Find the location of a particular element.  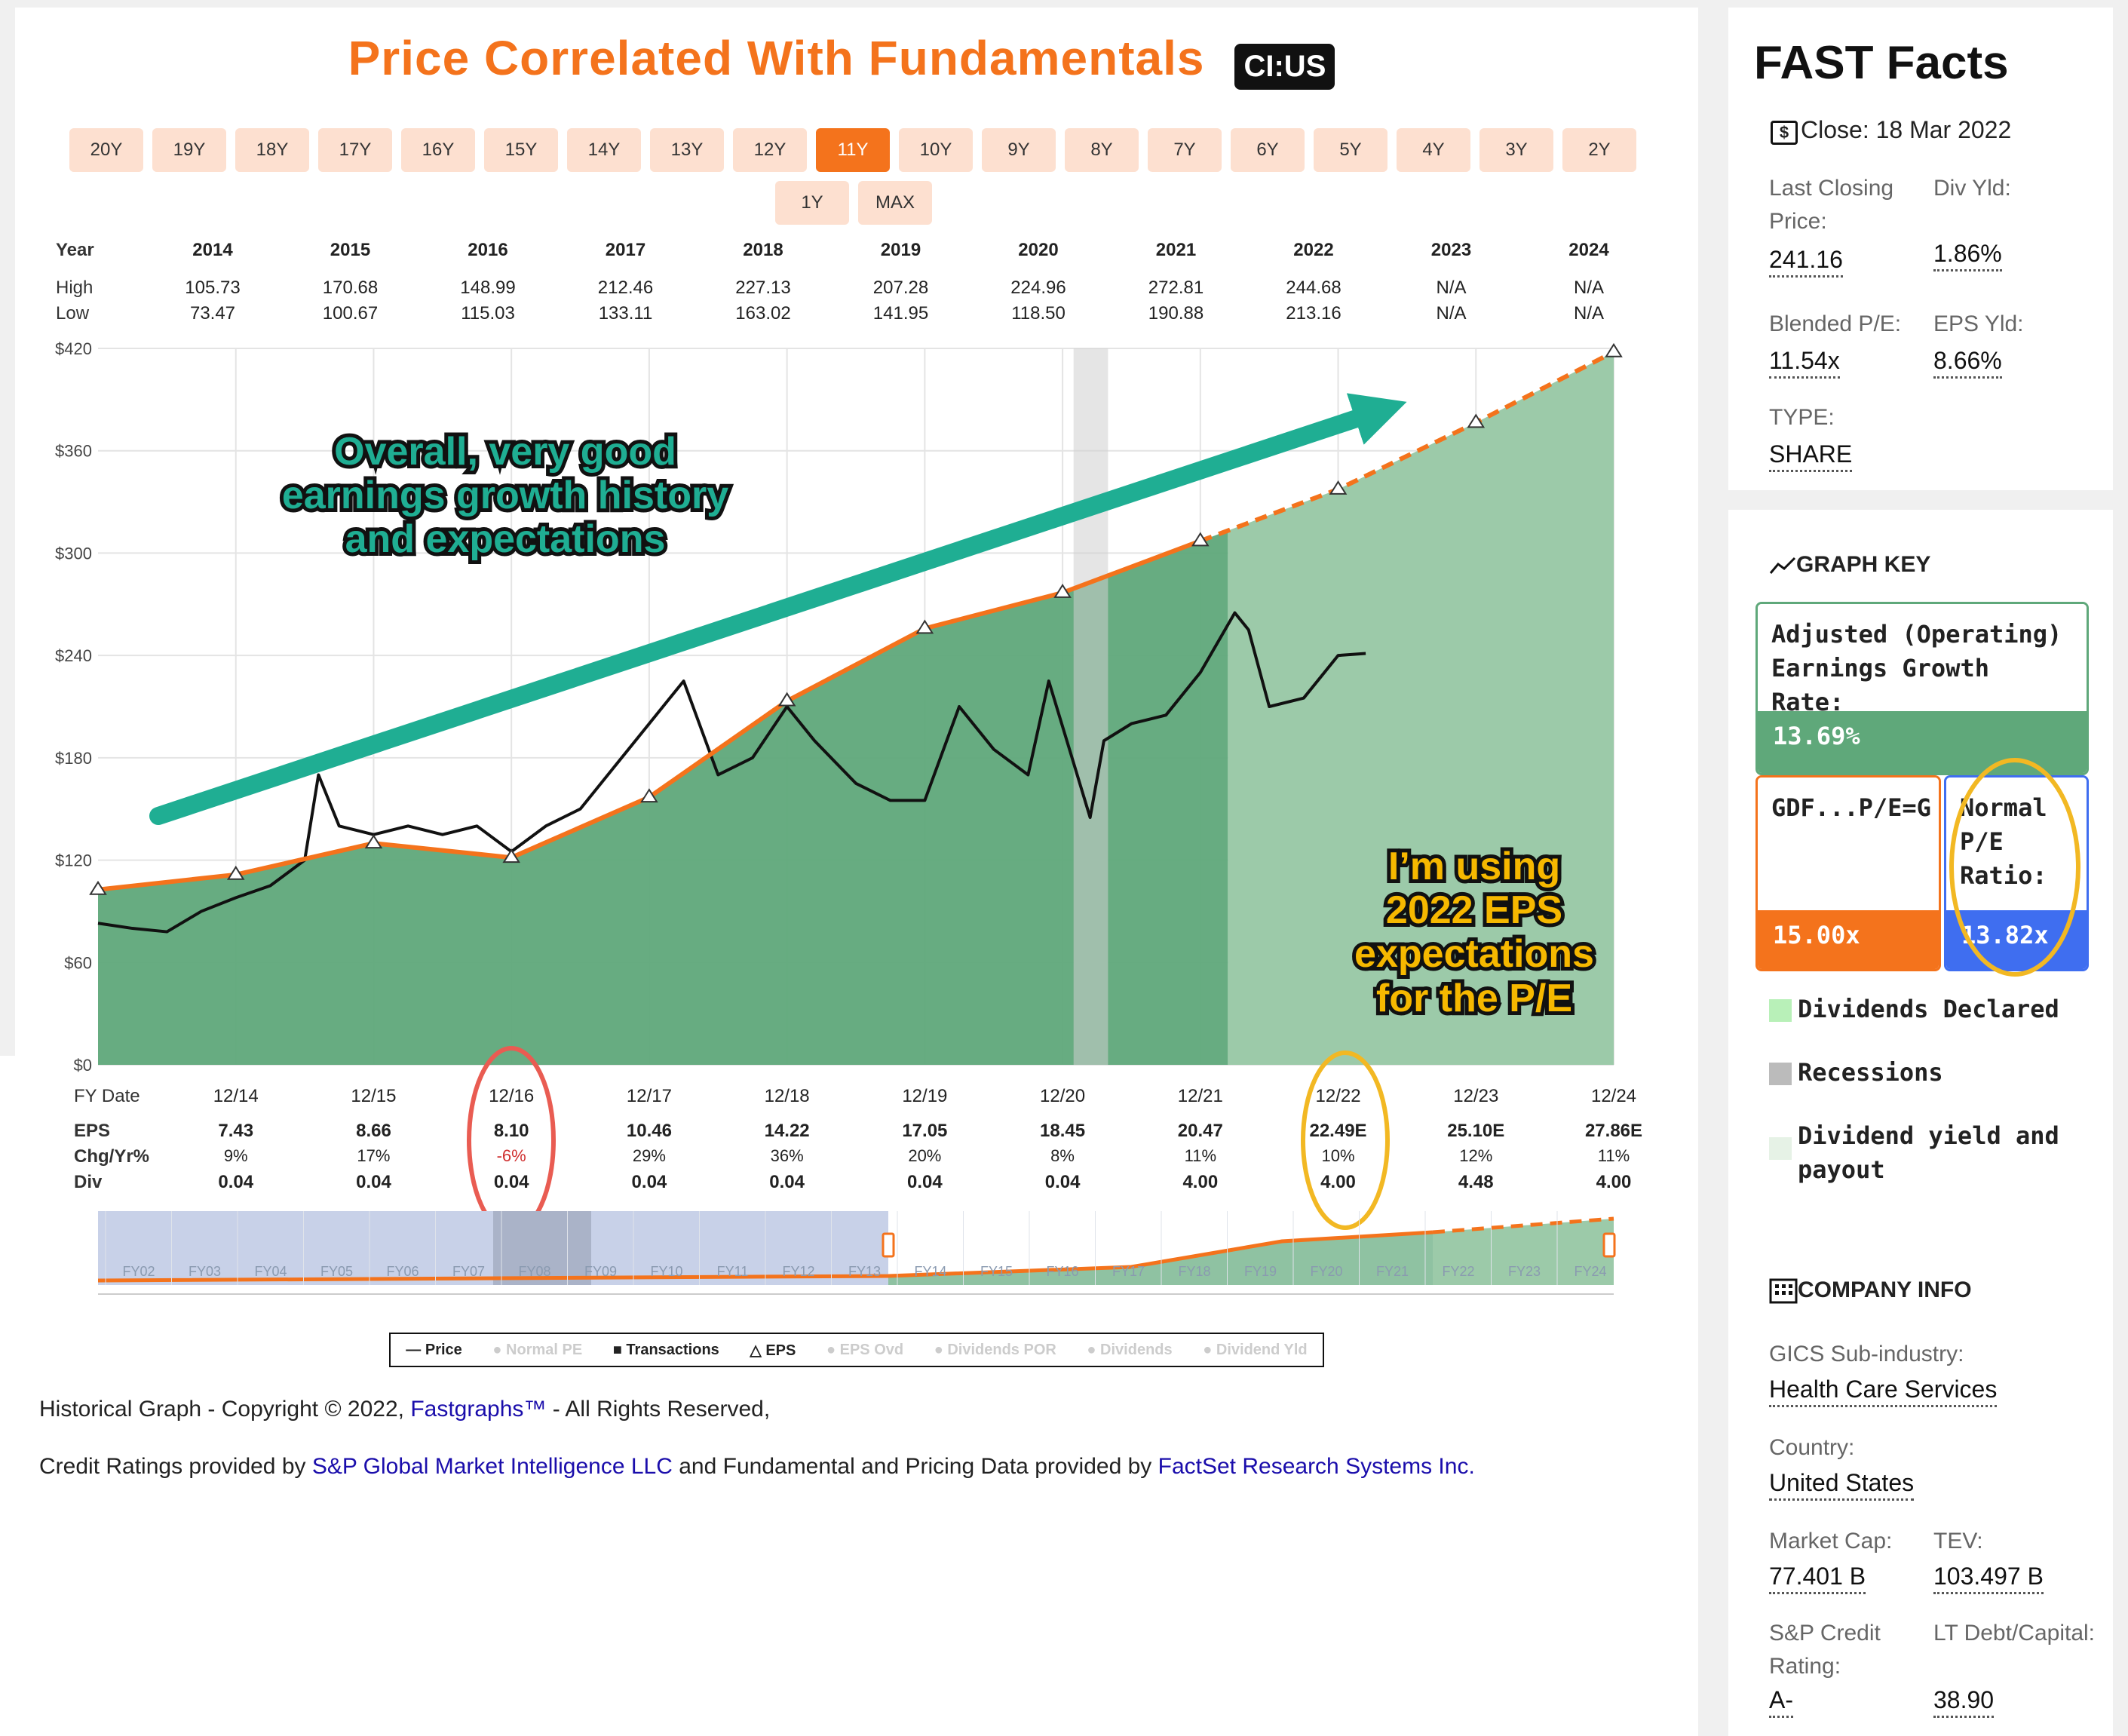

eps-value: 25.10E is located at coordinates (1476, 1131).